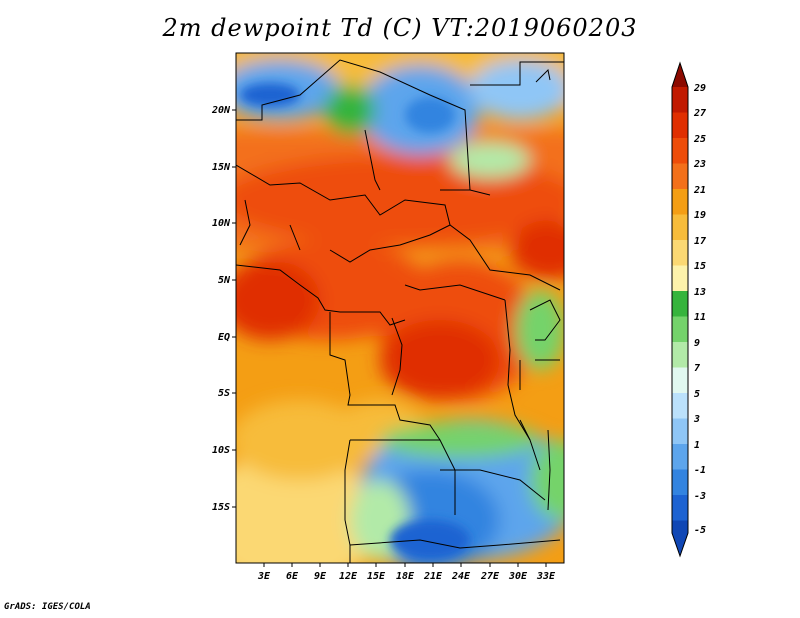 This screenshot has width=800, height=618. What do you see at coordinates (699, 190) in the screenshot?
I see `colorbar-label: 21` at bounding box center [699, 190].